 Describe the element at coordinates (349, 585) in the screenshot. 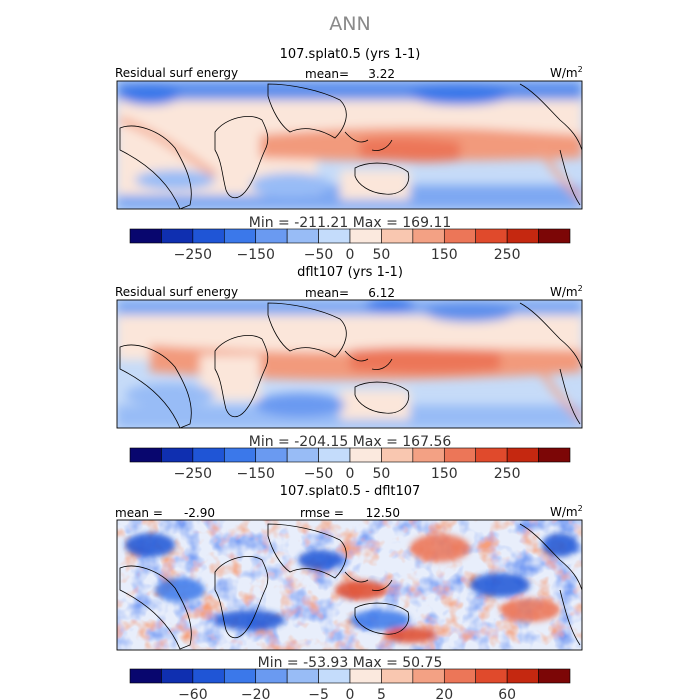

I see `panel-3-map` at that location.